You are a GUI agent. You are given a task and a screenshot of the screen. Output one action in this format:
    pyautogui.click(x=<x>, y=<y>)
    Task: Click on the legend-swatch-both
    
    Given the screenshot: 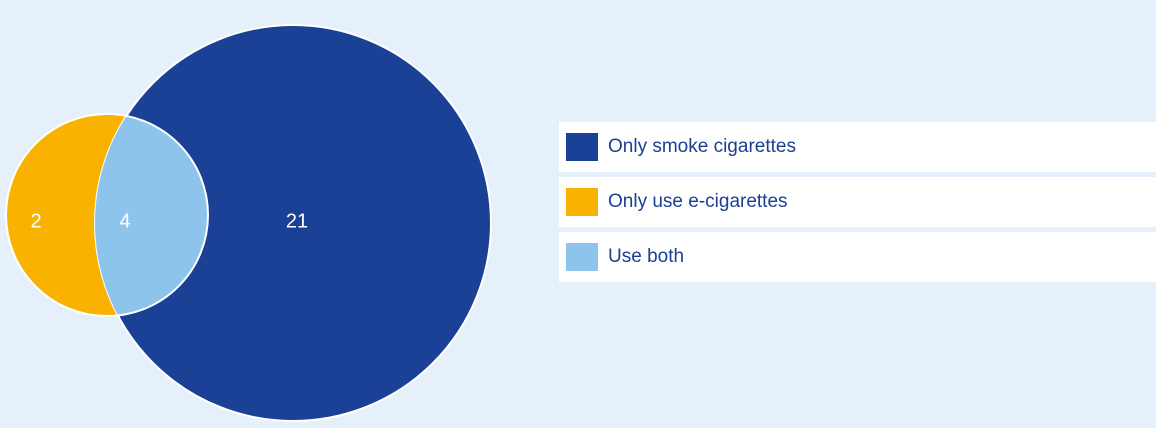 What is the action you would take?
    pyautogui.click(x=582, y=257)
    